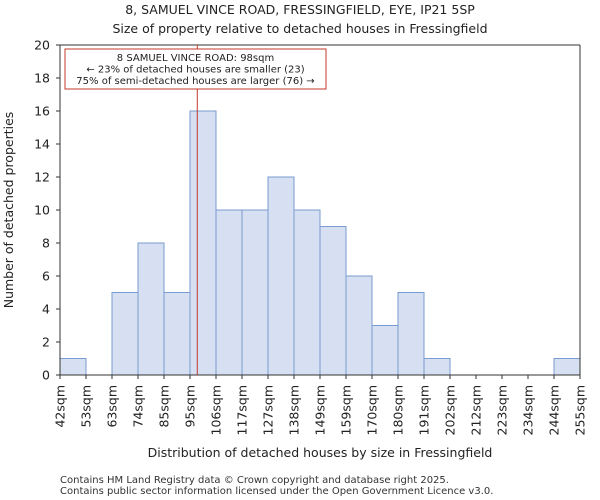 This screenshot has height=500, width=600. What do you see at coordinates (46, 276) in the screenshot?
I see `y-tick-label-6: 6` at bounding box center [46, 276].